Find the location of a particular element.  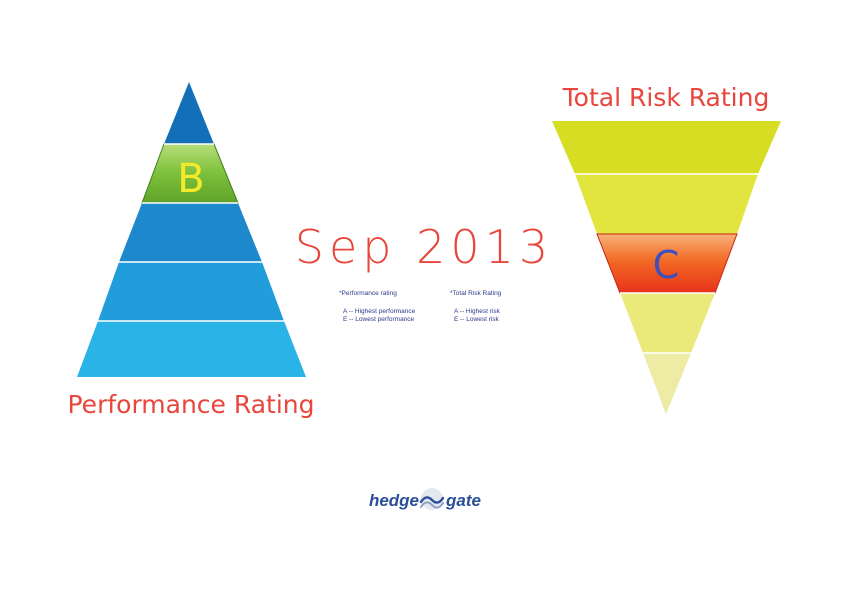

risk-selected-letter: C is located at coordinates (666, 265).